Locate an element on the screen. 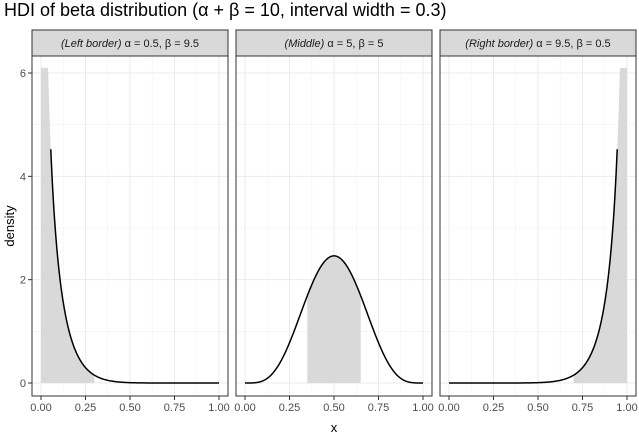 The width and height of the screenshot is (639, 434). y-tick-label: 6 is located at coordinates (23, 74).